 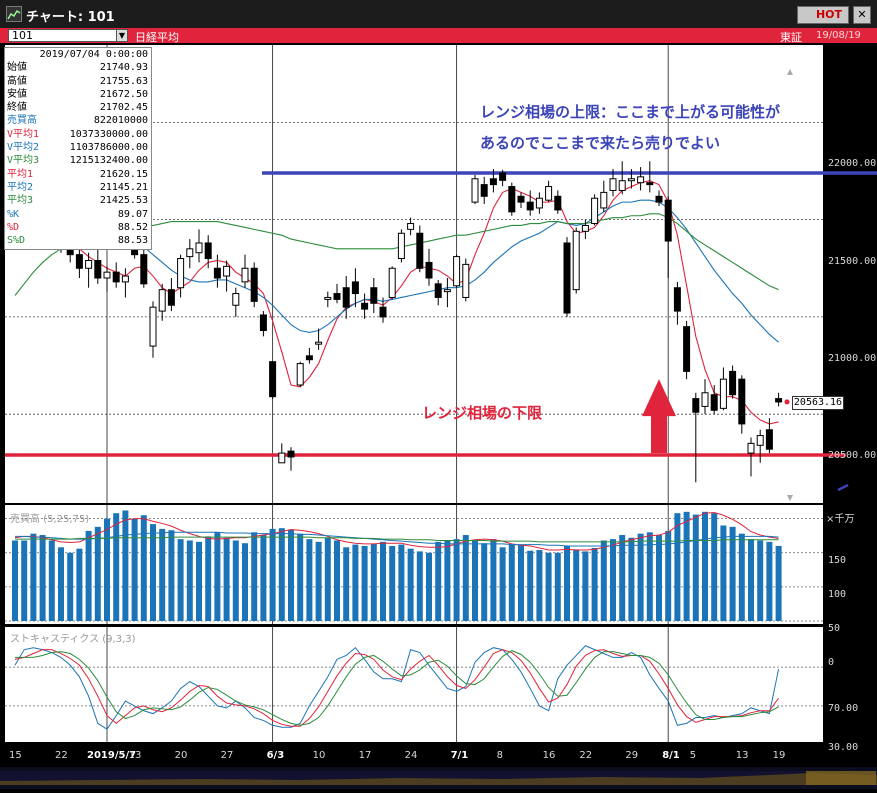 What do you see at coordinates (600, 143) in the screenshot?
I see `range-upper-text-2: あるのでここまで来たら売りでよい` at bounding box center [600, 143].